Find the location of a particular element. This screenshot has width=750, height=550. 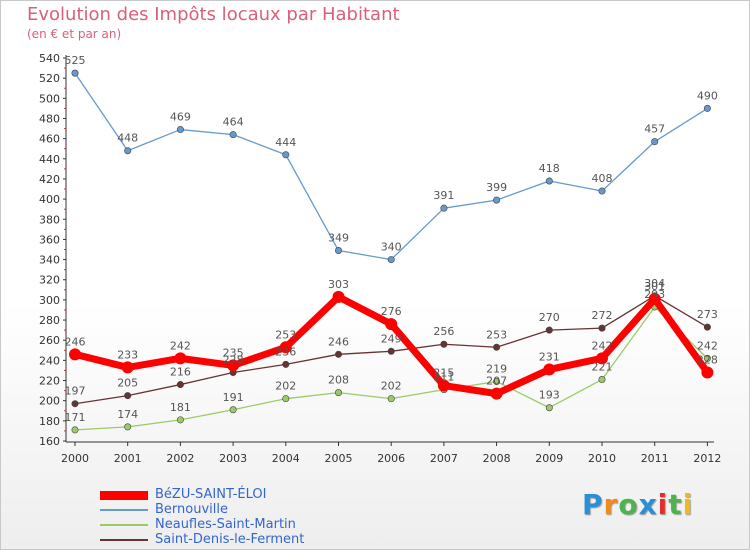

data-label: 174 is located at coordinates (127, 414).